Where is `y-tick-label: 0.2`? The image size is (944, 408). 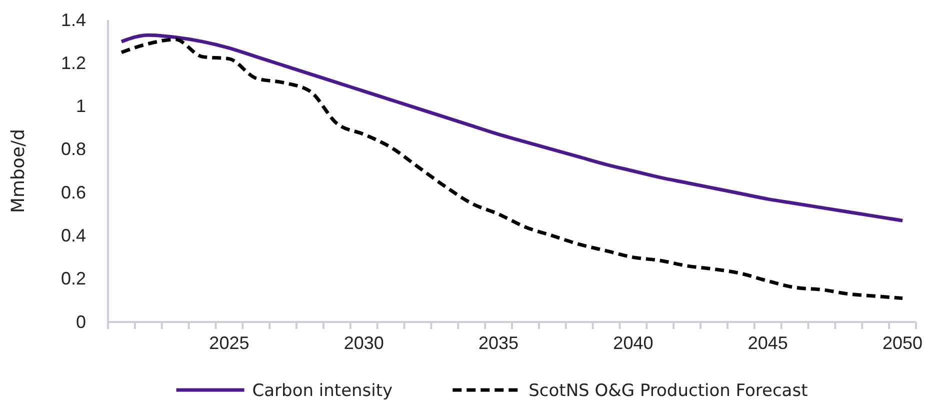 y-tick-label: 0.2 is located at coordinates (73, 278).